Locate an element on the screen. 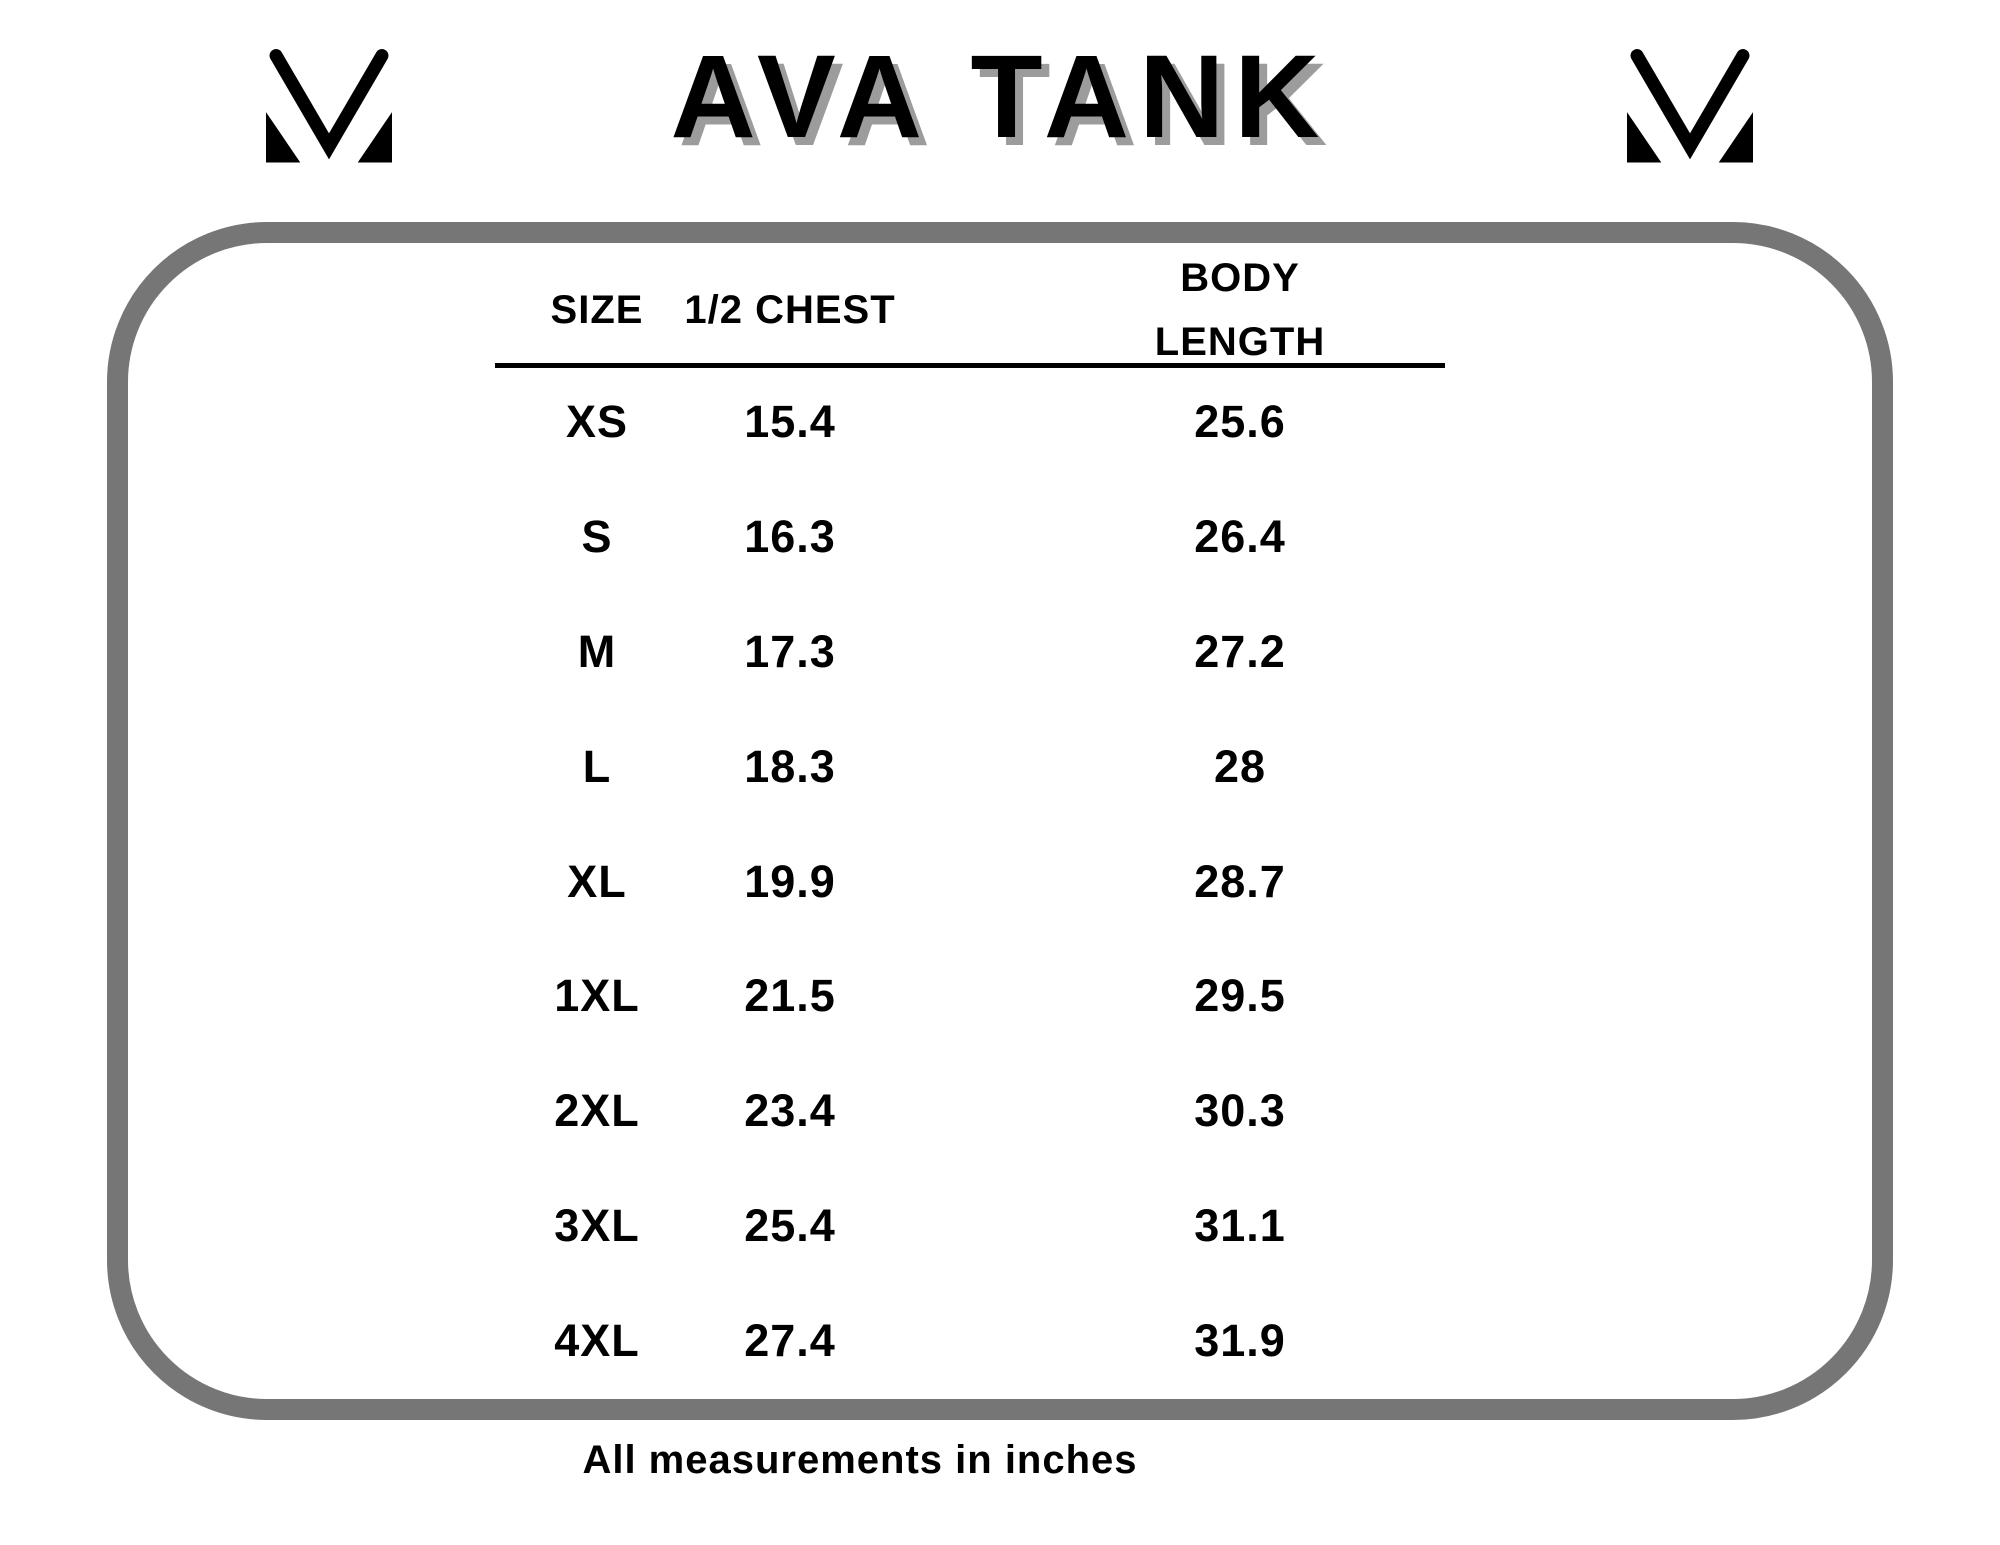 The image size is (2000, 1545). size-cell: XL is located at coordinates (597, 881).